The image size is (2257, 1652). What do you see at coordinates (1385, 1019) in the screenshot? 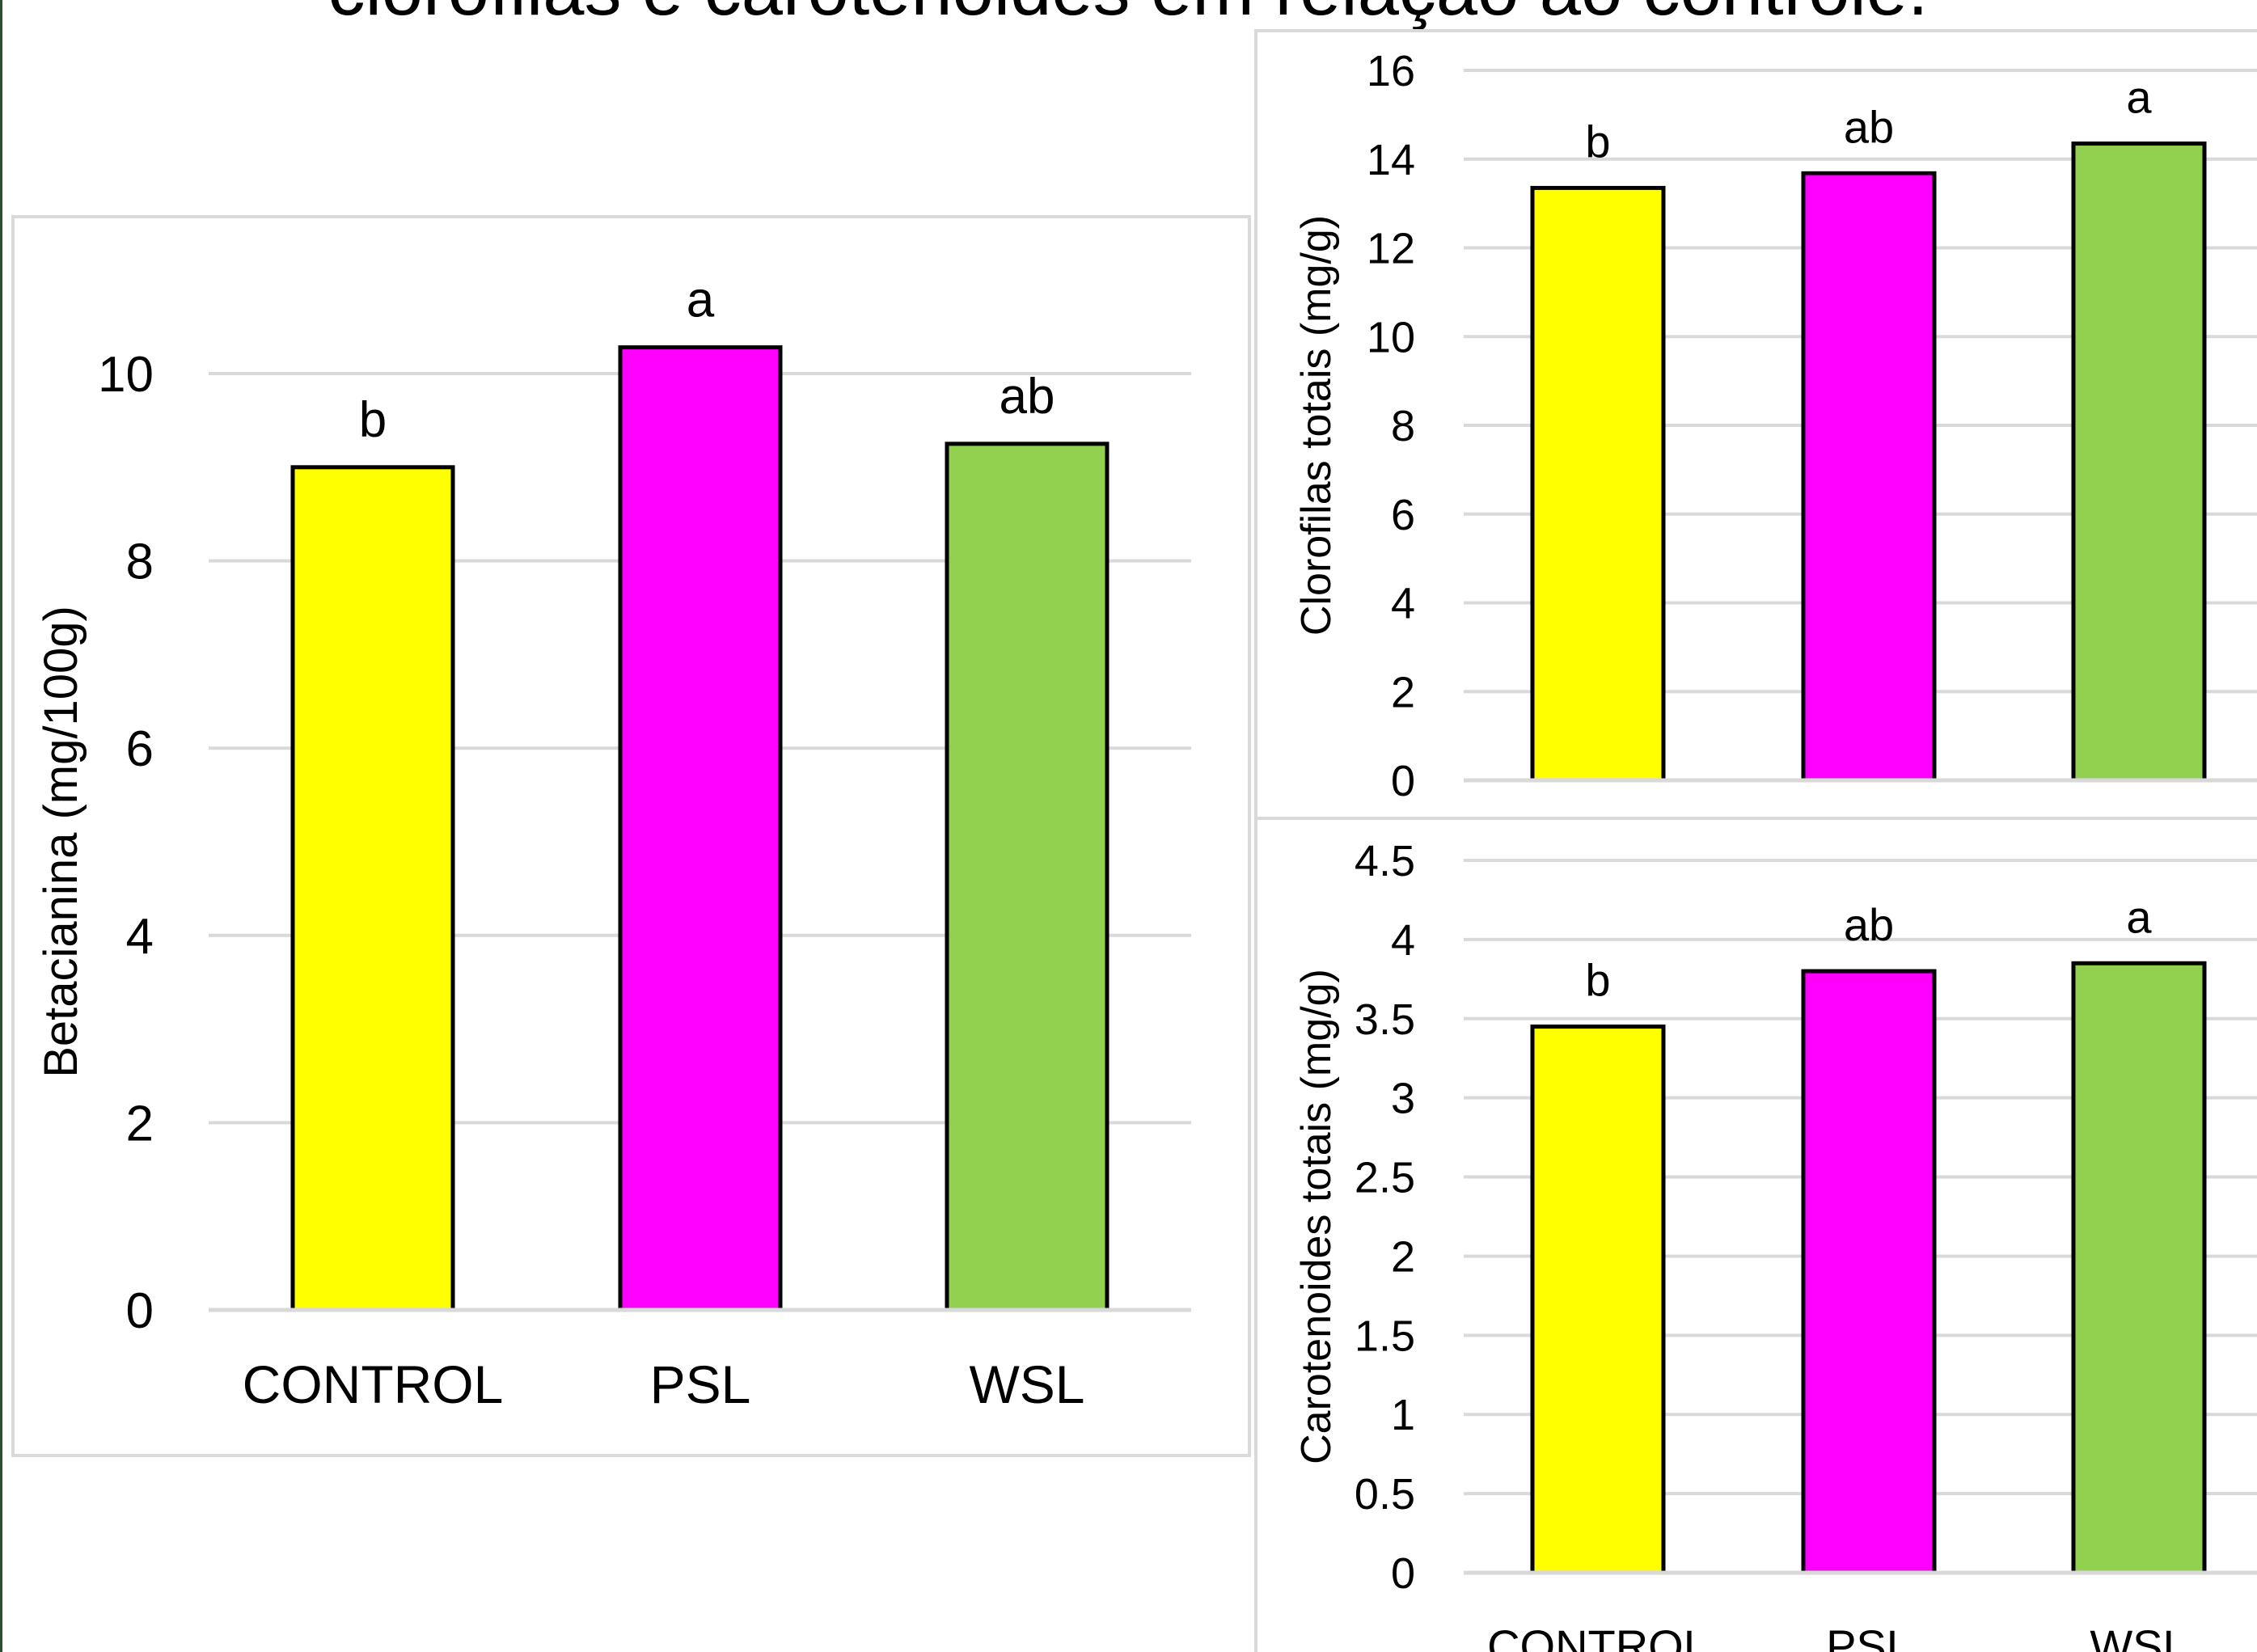
I see `y-tick-label: 3.5` at bounding box center [1385, 1019].